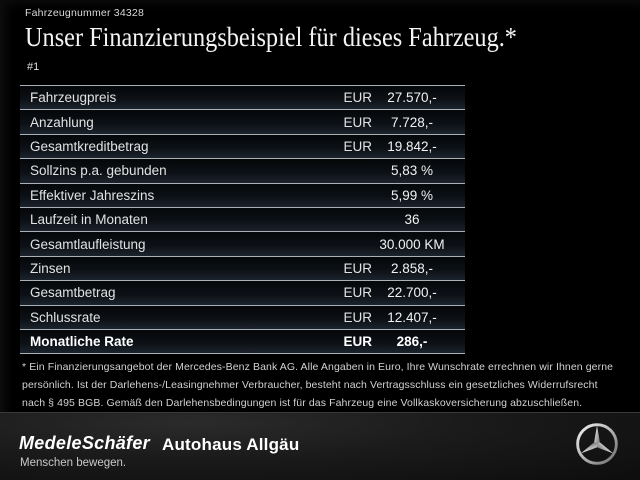 The height and width of the screenshot is (480, 640). Describe the element at coordinates (242, 194) in the screenshot. I see `table-row-effektiver-jahreszins: Effektiver Jahreszins 5,99 %` at that location.